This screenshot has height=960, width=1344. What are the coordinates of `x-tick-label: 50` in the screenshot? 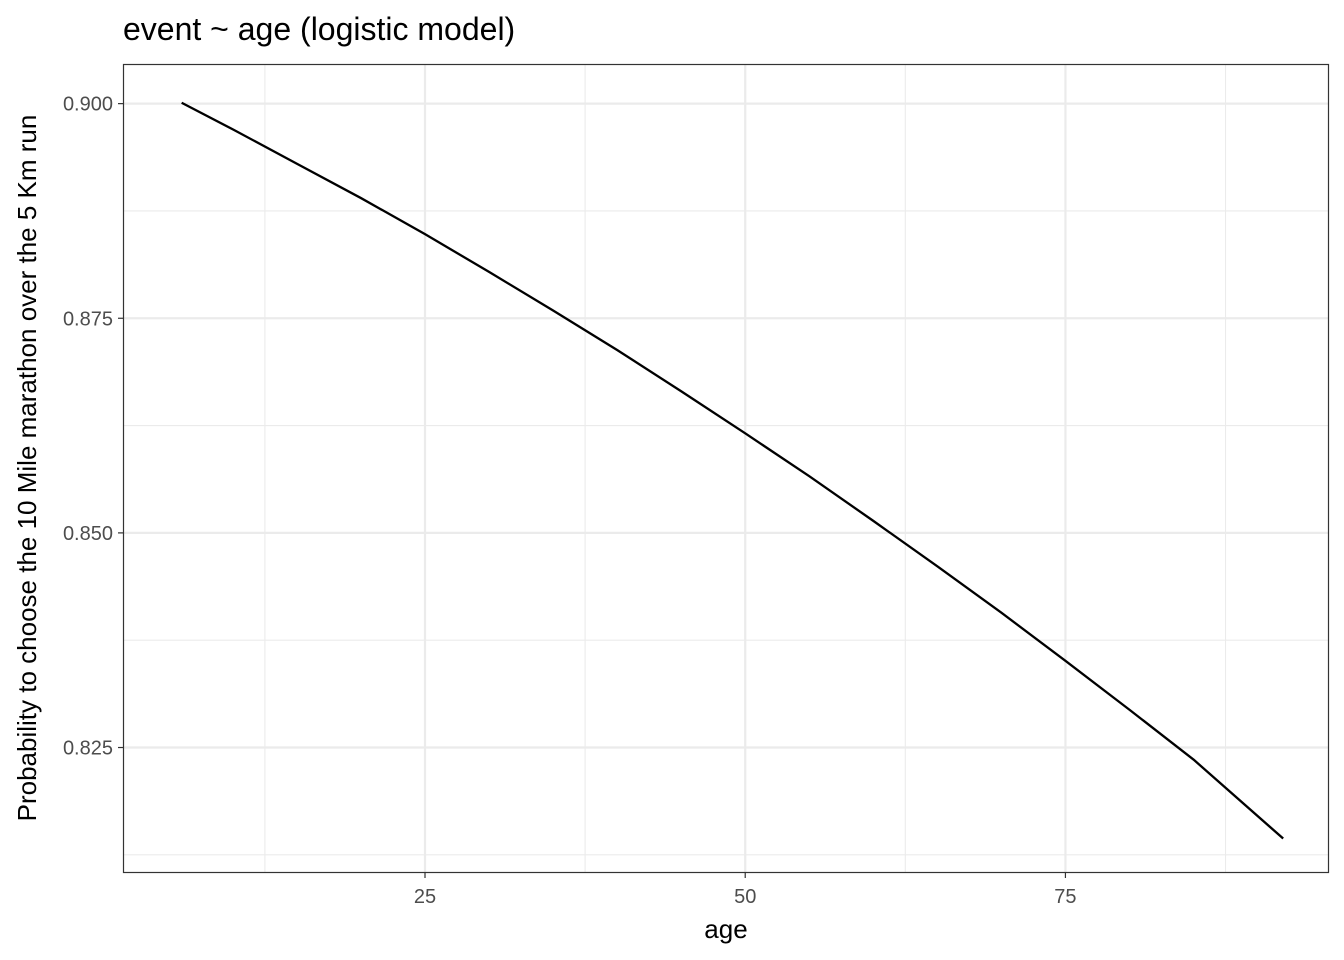 It's located at (745, 897).